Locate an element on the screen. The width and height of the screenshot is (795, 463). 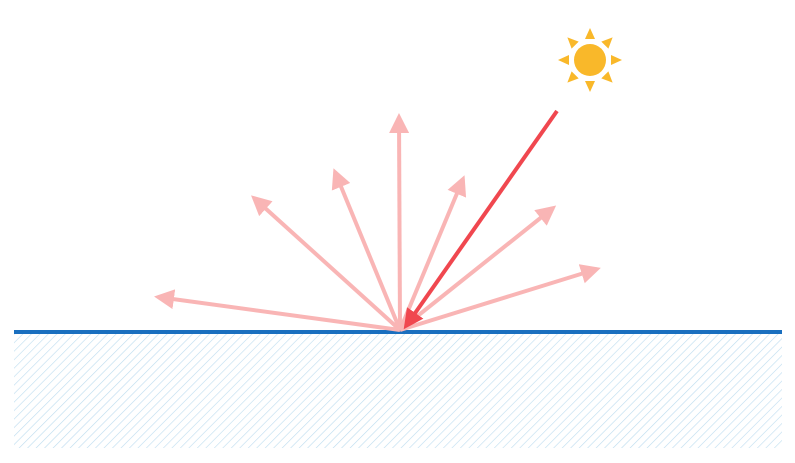
sun-disc is located at coordinates (590, 60).